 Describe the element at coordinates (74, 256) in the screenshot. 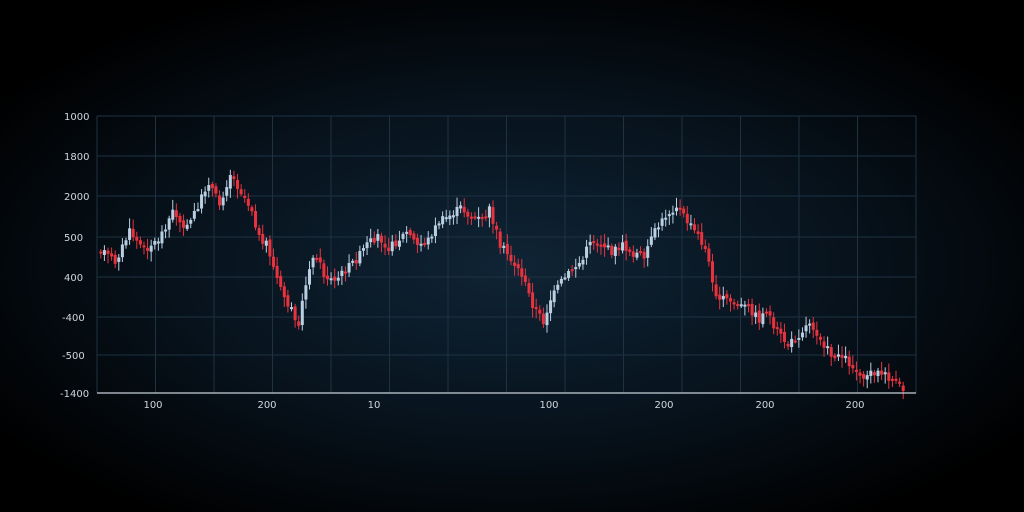

I see `y-tick-labels: 1000 1800 2000 500 400 -400 -500 -1400` at that location.